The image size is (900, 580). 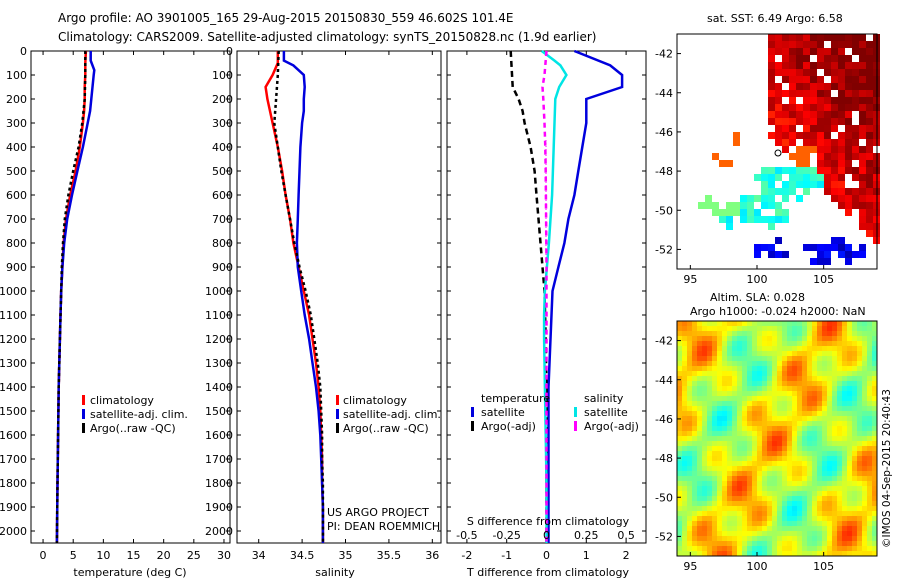 What do you see at coordinates (194, 555) in the screenshot?
I see `x-tick-label: 25` at bounding box center [194, 555].